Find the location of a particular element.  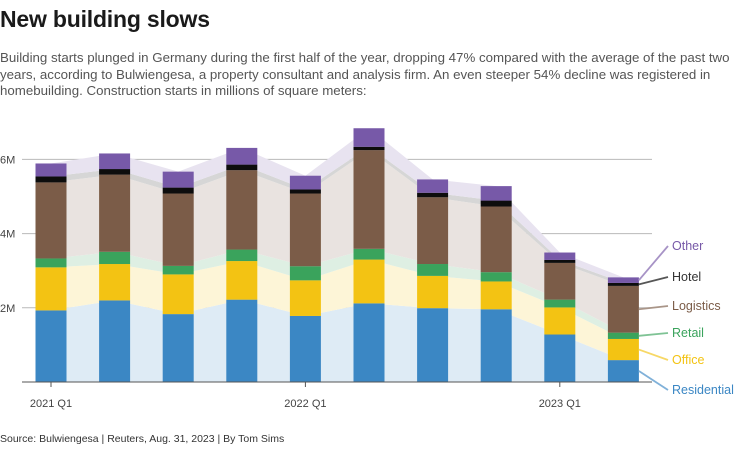

bar-hotel-2022-q1 is located at coordinates (305, 191).